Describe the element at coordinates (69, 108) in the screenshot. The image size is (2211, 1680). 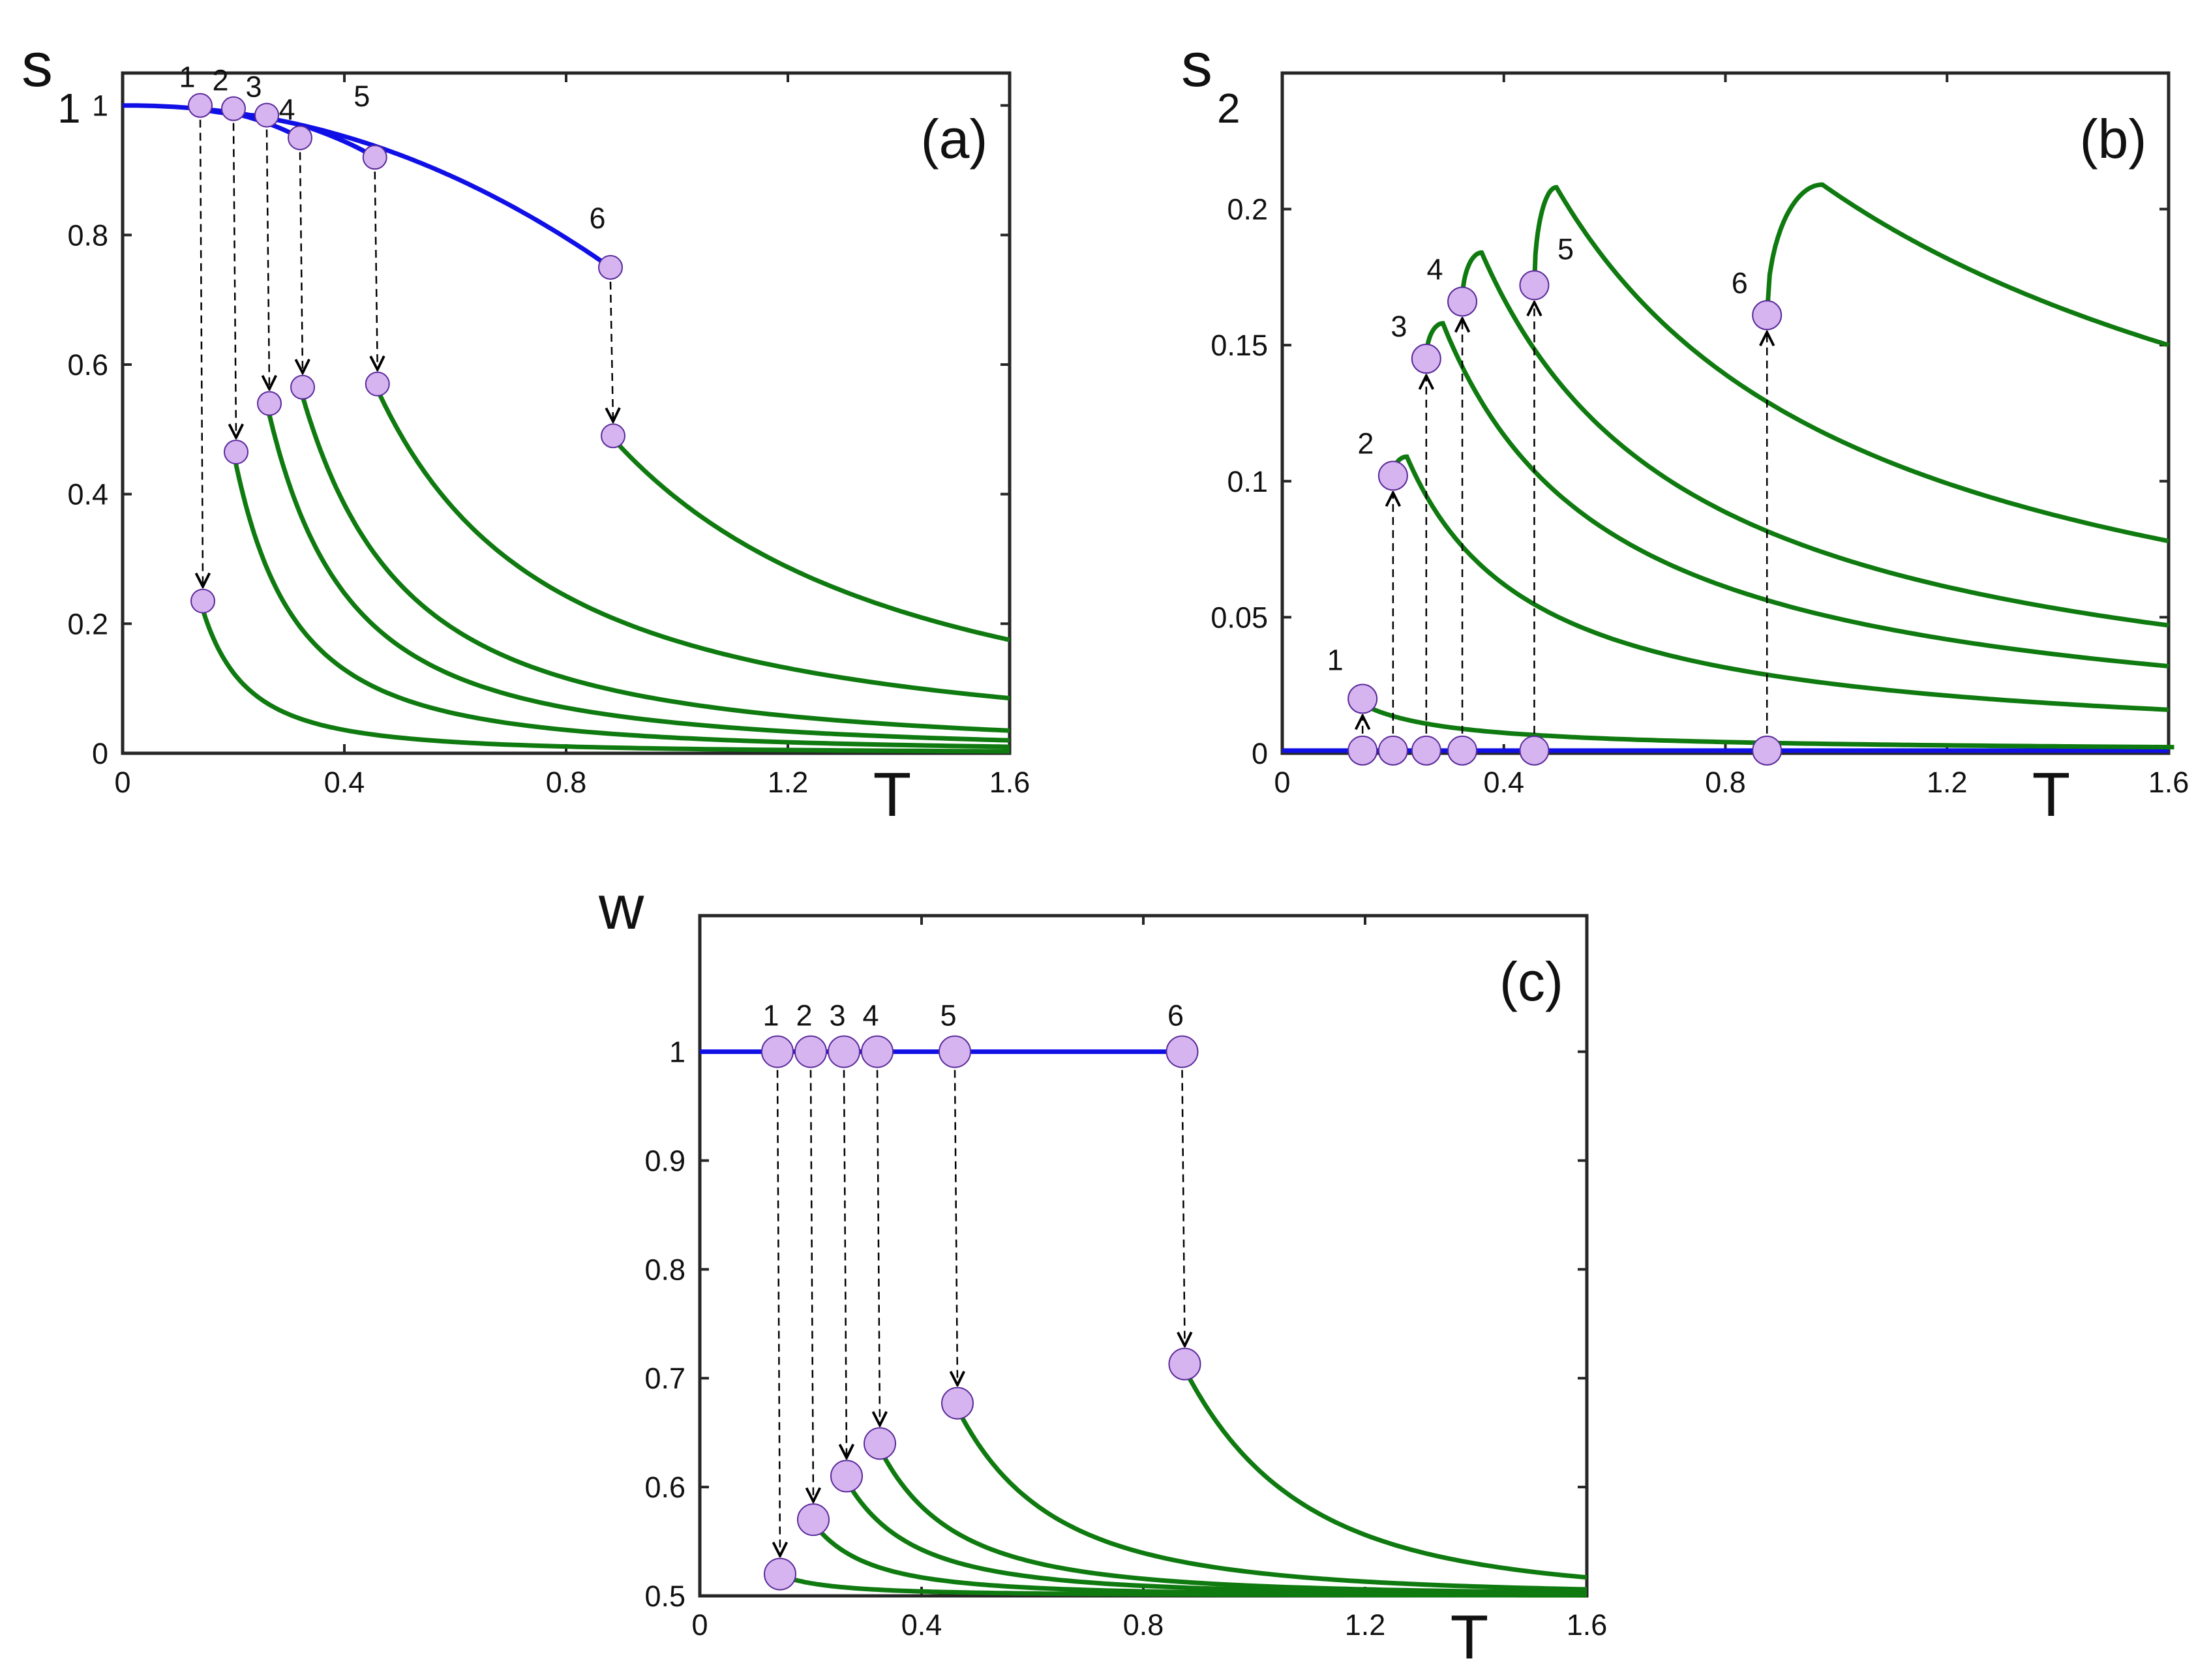
I see `y-axis-label-subscript: 1` at that location.